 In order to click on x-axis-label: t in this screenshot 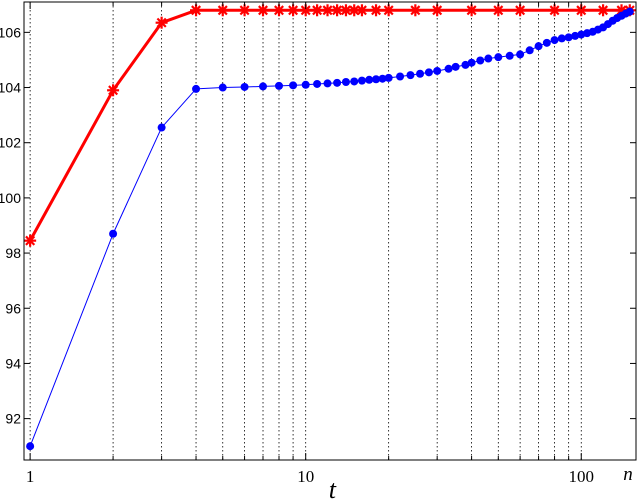, I will do `click(333, 488)`.